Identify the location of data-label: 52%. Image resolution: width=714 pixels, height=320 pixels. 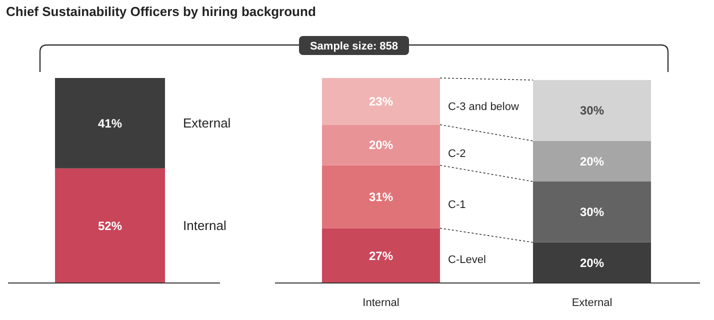
(110, 225).